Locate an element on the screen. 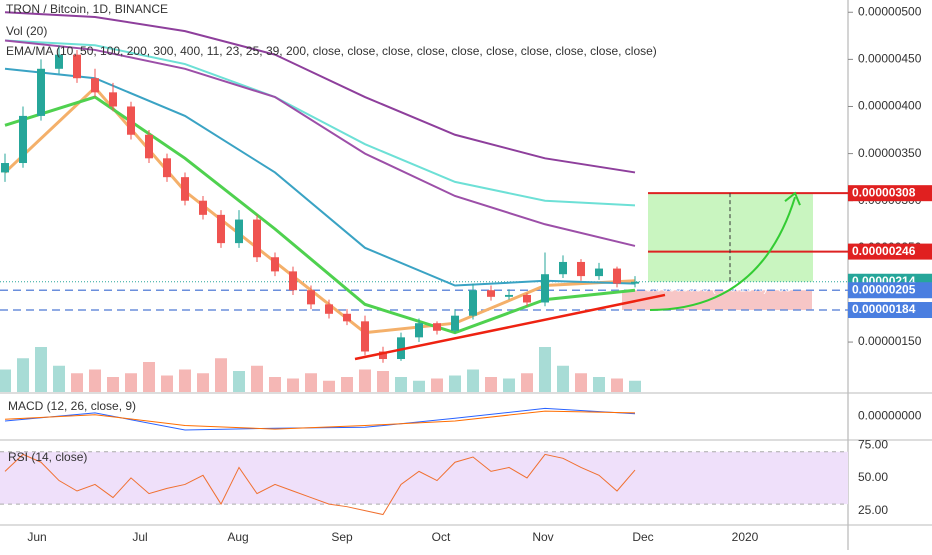 The width and height of the screenshot is (932, 555). x-tick-label: Sep is located at coordinates (342, 537).